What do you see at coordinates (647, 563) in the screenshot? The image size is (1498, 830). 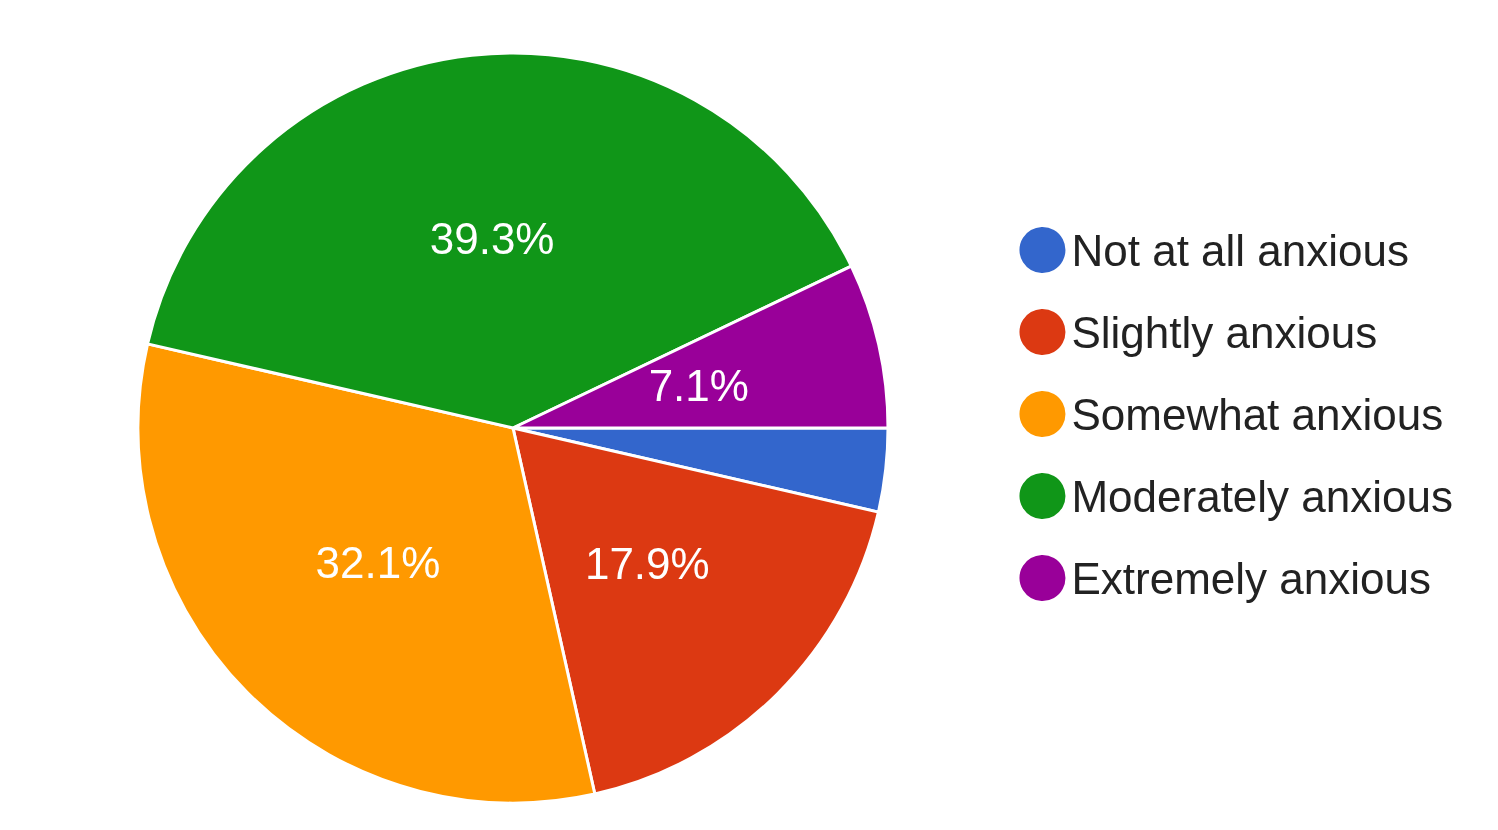 I see `data-label: 17.9%` at bounding box center [647, 563].